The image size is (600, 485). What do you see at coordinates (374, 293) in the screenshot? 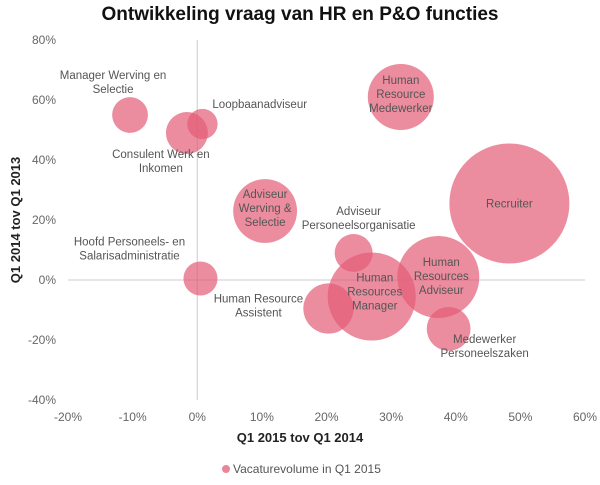
I see `bubble-label: Human Resources Manager` at bounding box center [374, 293].